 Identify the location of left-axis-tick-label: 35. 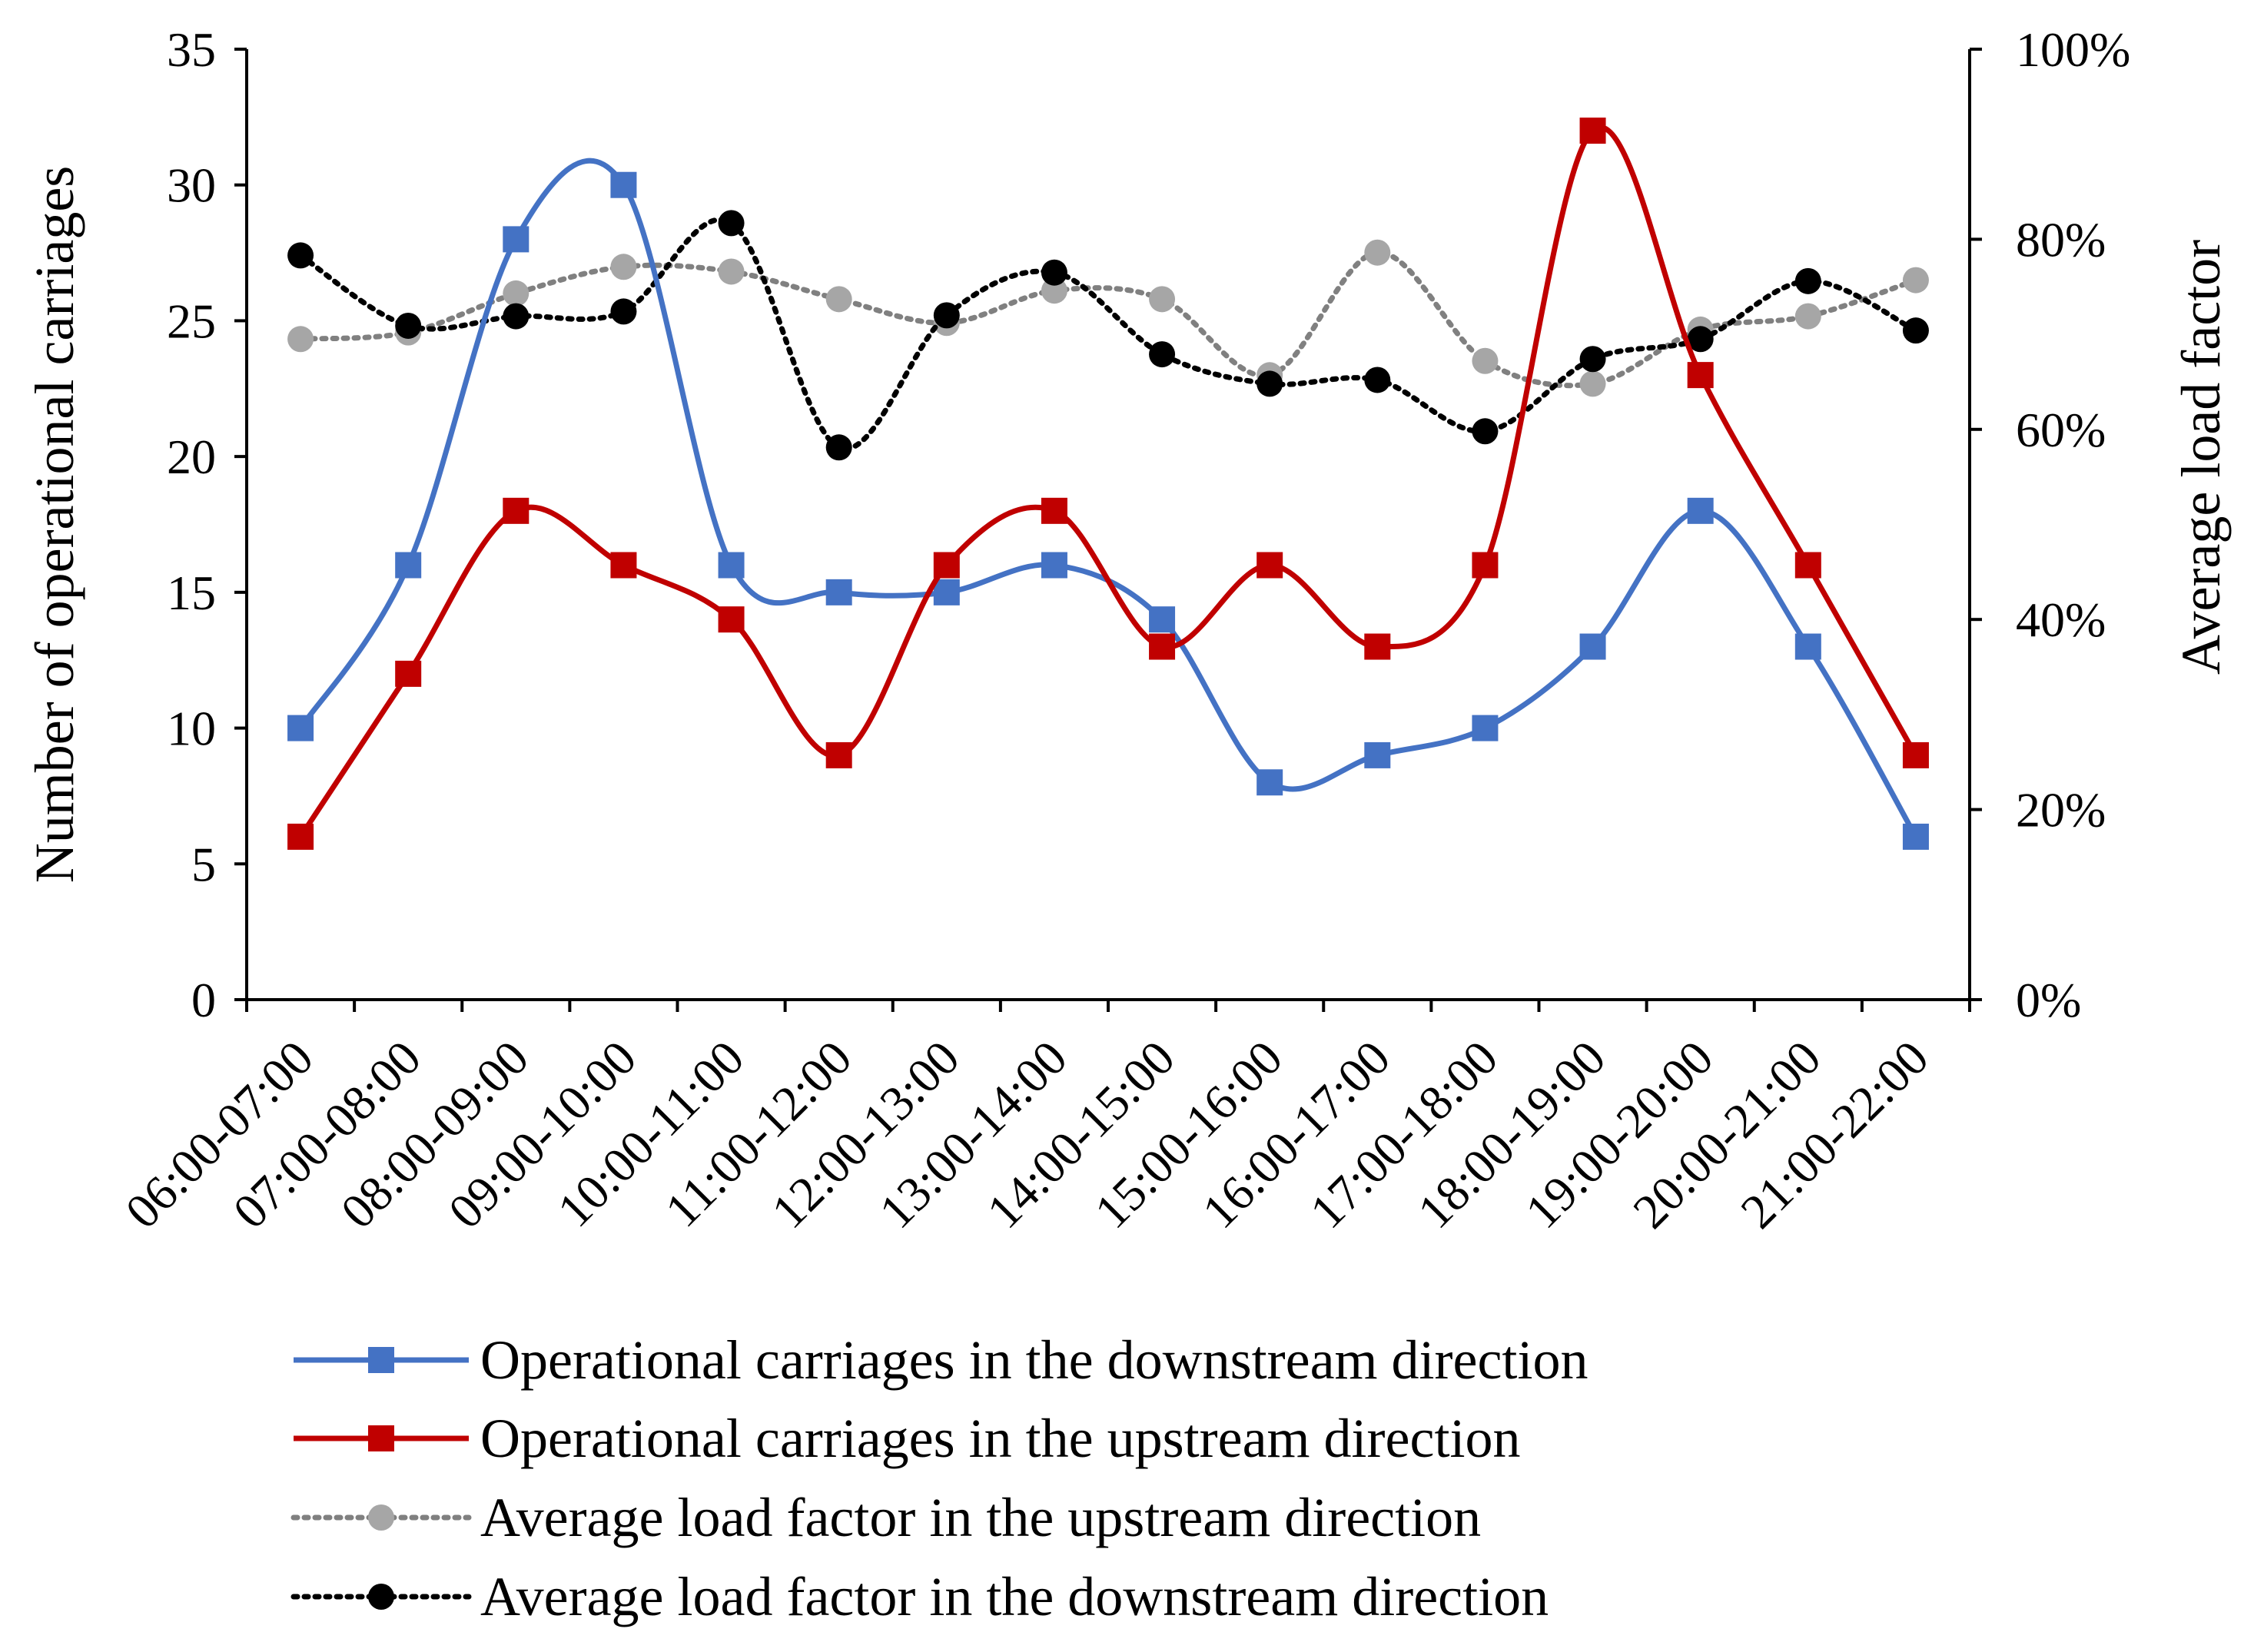
(191, 49).